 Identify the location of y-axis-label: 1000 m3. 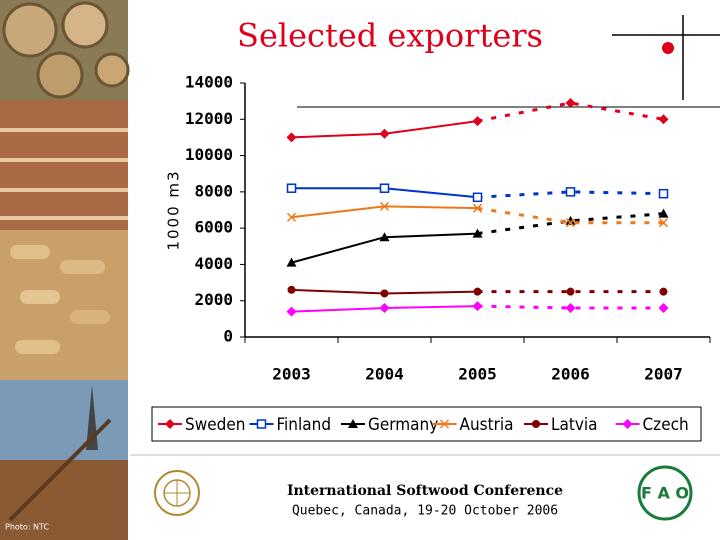
(174, 209).